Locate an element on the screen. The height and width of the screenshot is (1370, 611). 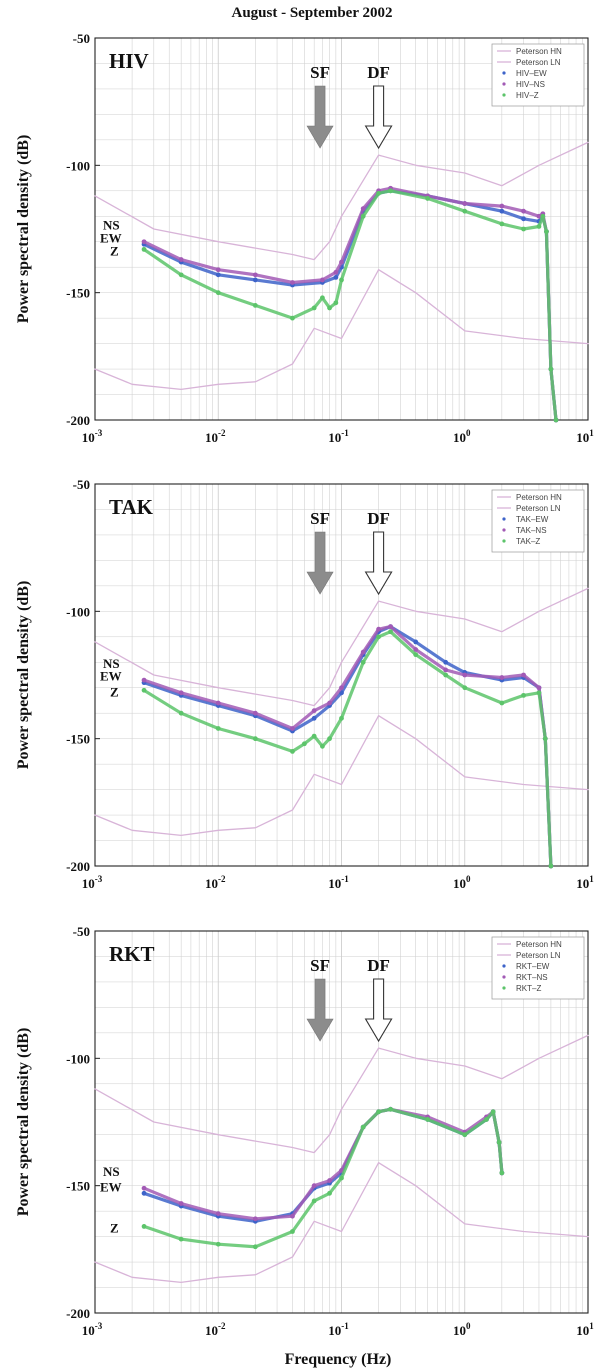
legend: Peterson HN Peterson LN TAK–EW TAK–NS TAK–Z is located at coordinates (538, 521).